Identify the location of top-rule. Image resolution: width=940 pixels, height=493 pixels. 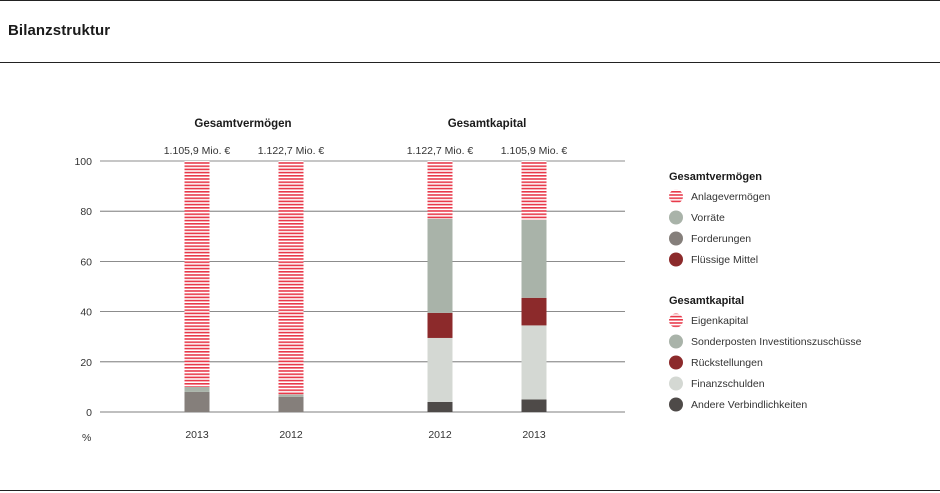
(470, 0).